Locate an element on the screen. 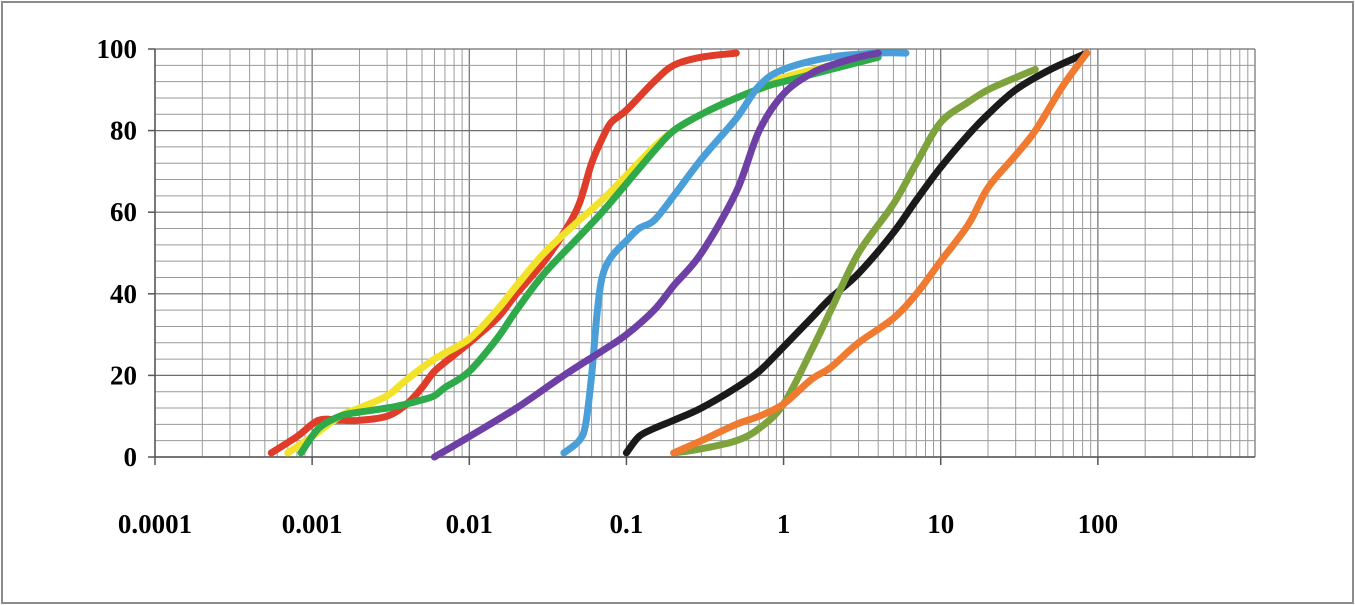 The image size is (1355, 605). x-tick-label: 100 is located at coordinates (1098, 524).